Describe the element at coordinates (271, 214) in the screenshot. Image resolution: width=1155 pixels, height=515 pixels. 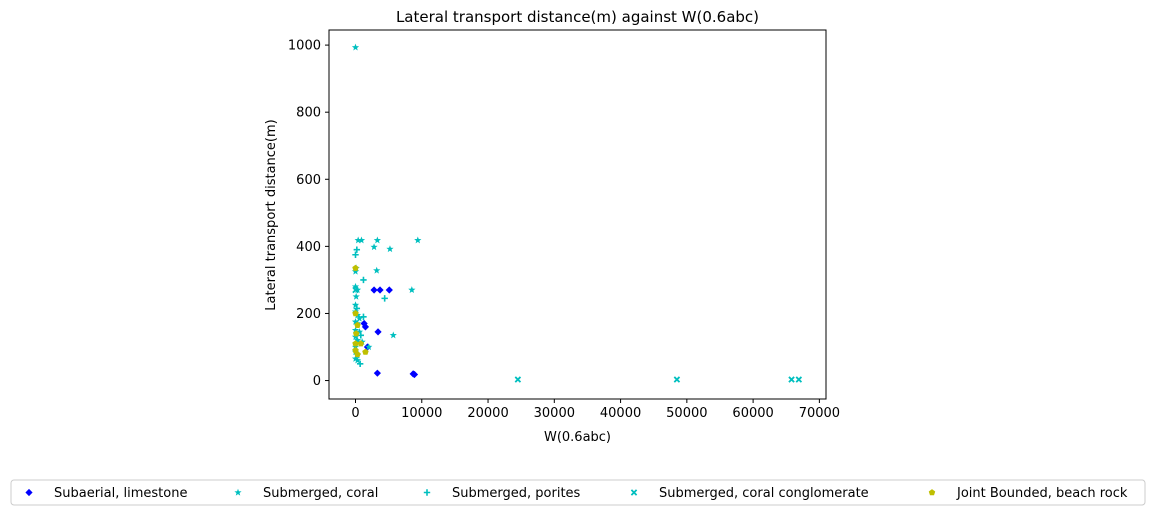
I see `y-axis-label: Lateral transport distance(m)` at that location.